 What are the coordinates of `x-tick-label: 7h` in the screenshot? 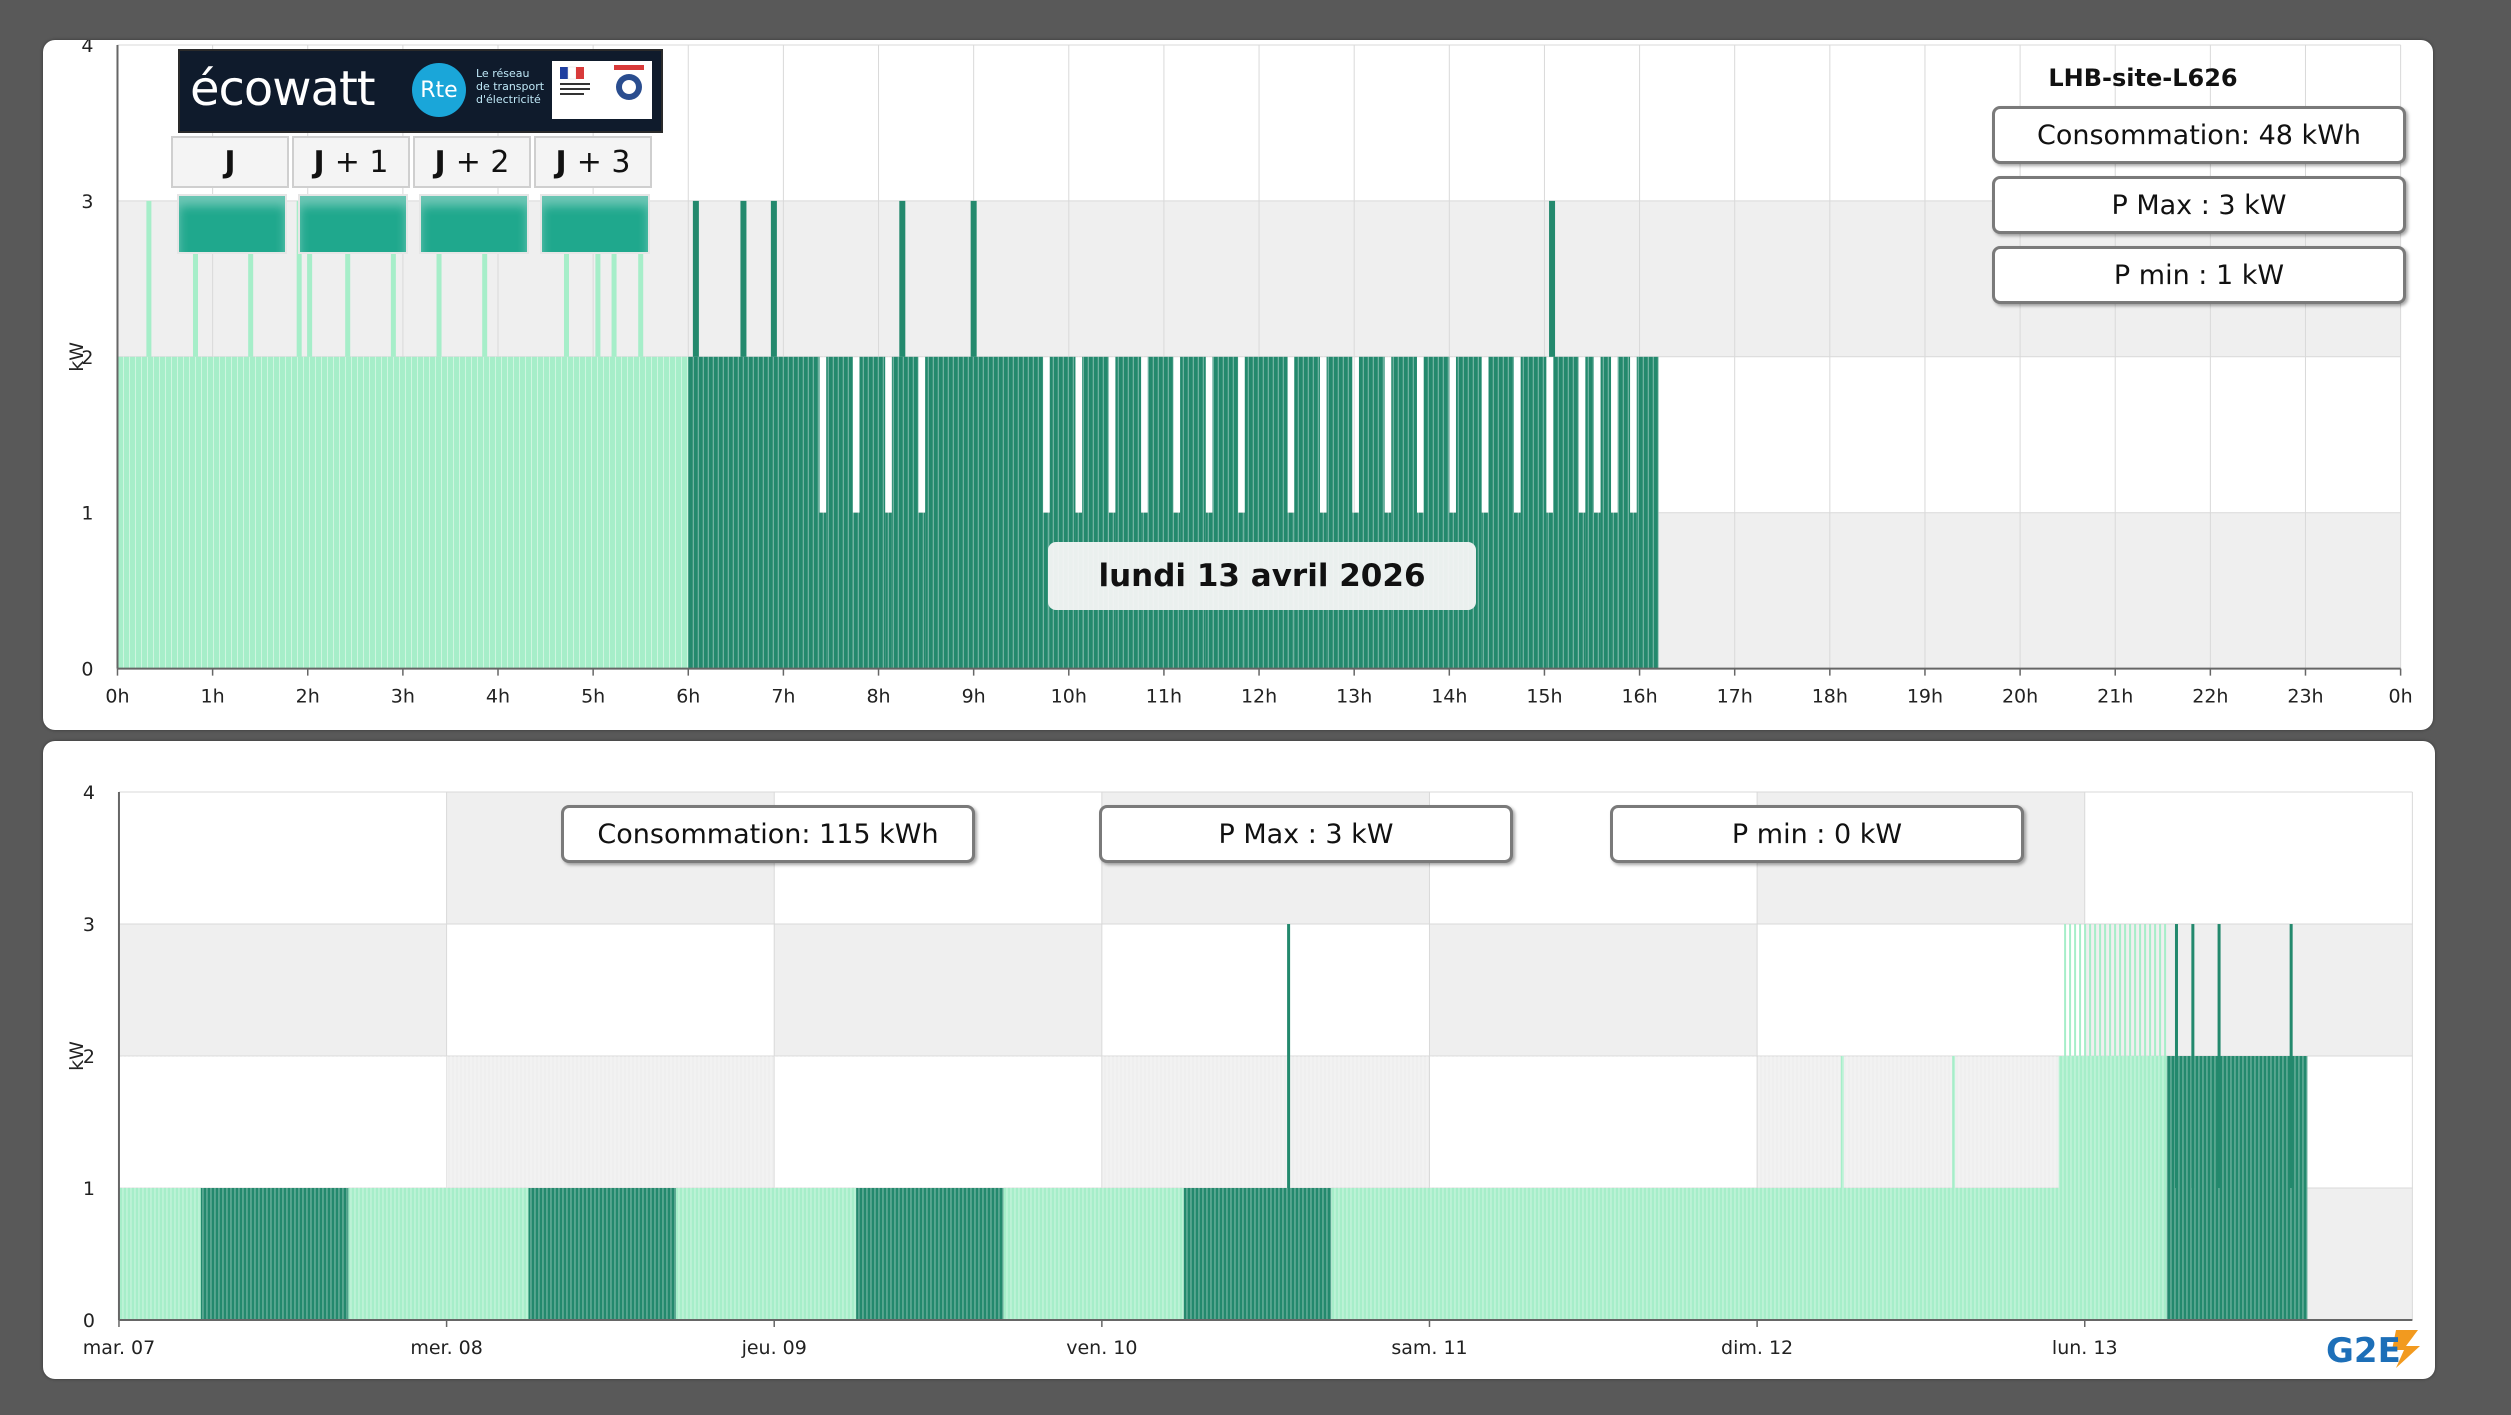 It's located at (783, 697).